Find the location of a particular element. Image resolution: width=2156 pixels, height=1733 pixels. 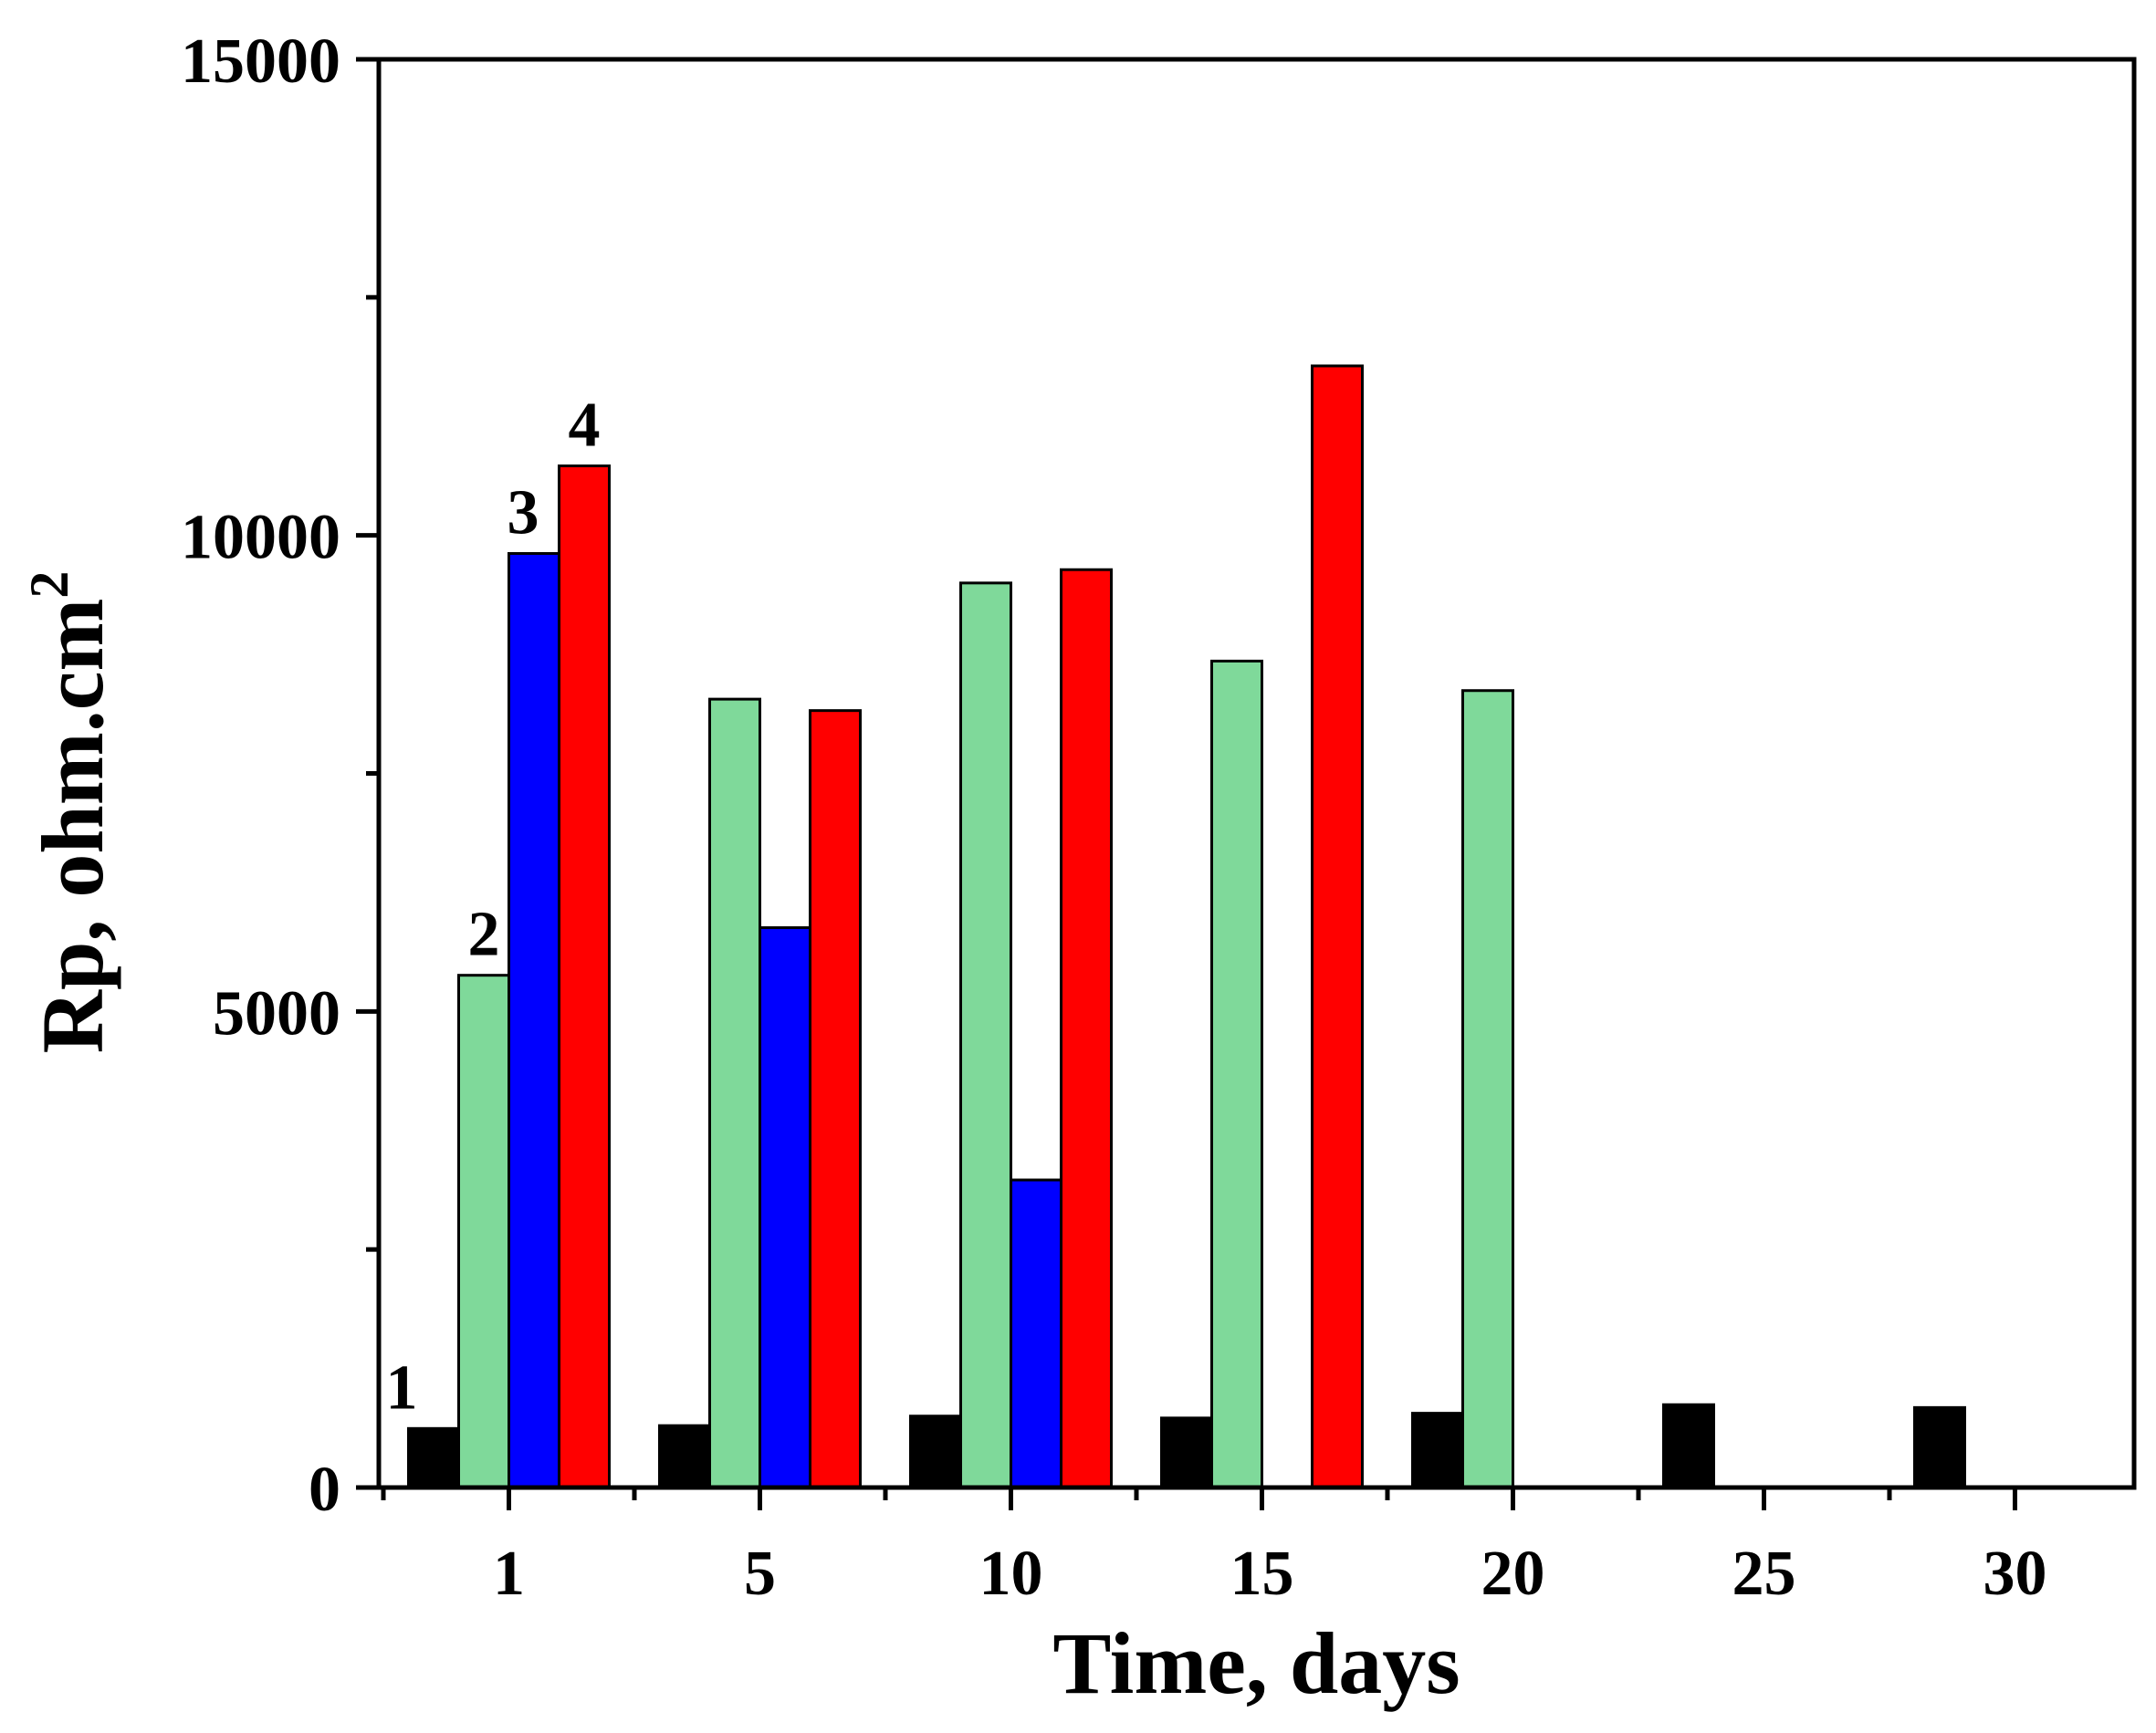

x-tick-label-20: 20 is located at coordinates (1513, 1574).